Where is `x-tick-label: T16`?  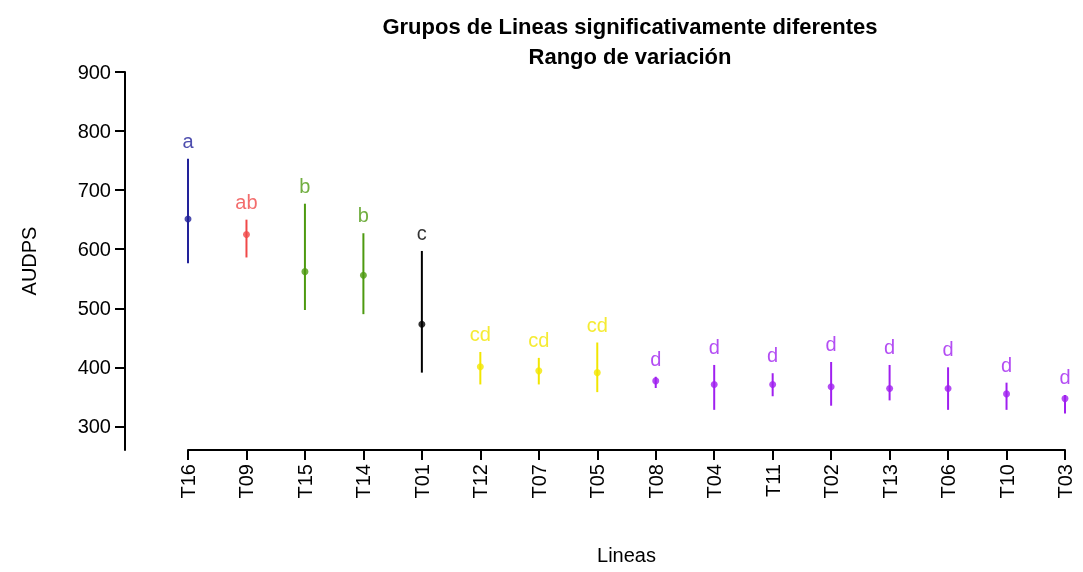
x-tick-label: T16 is located at coordinates (188, 481).